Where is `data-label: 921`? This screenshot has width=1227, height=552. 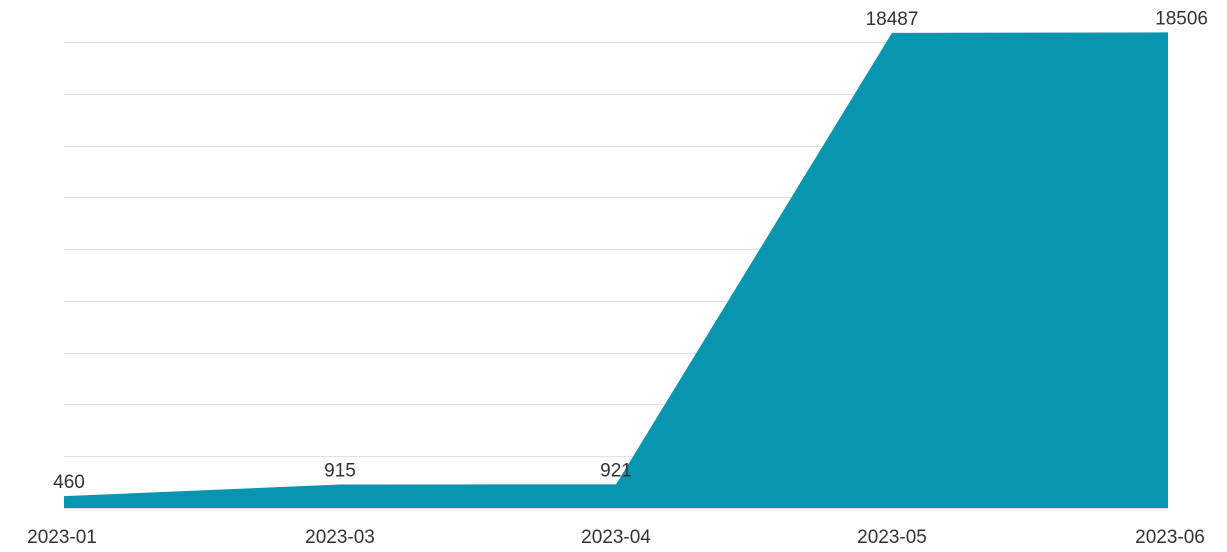
data-label: 921 is located at coordinates (616, 470).